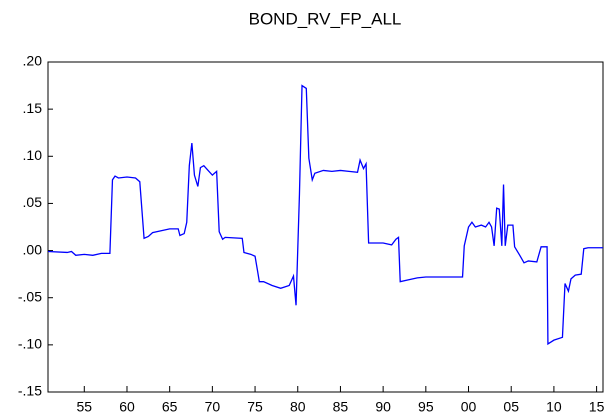 This screenshot has width=608, height=418. What do you see at coordinates (298, 407) in the screenshot?
I see `x-tick-label: 80` at bounding box center [298, 407].